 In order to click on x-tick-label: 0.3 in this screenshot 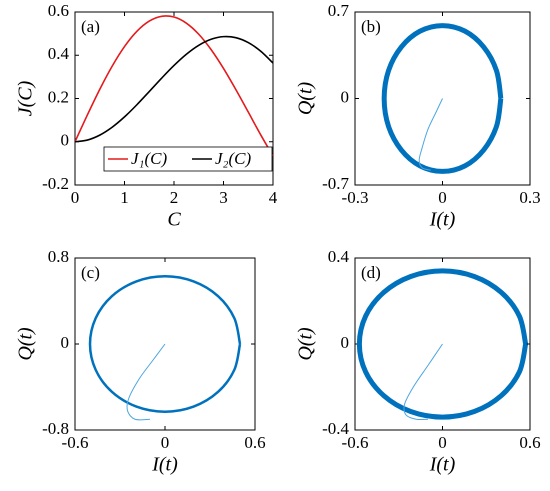, I will do `click(529, 197)`.